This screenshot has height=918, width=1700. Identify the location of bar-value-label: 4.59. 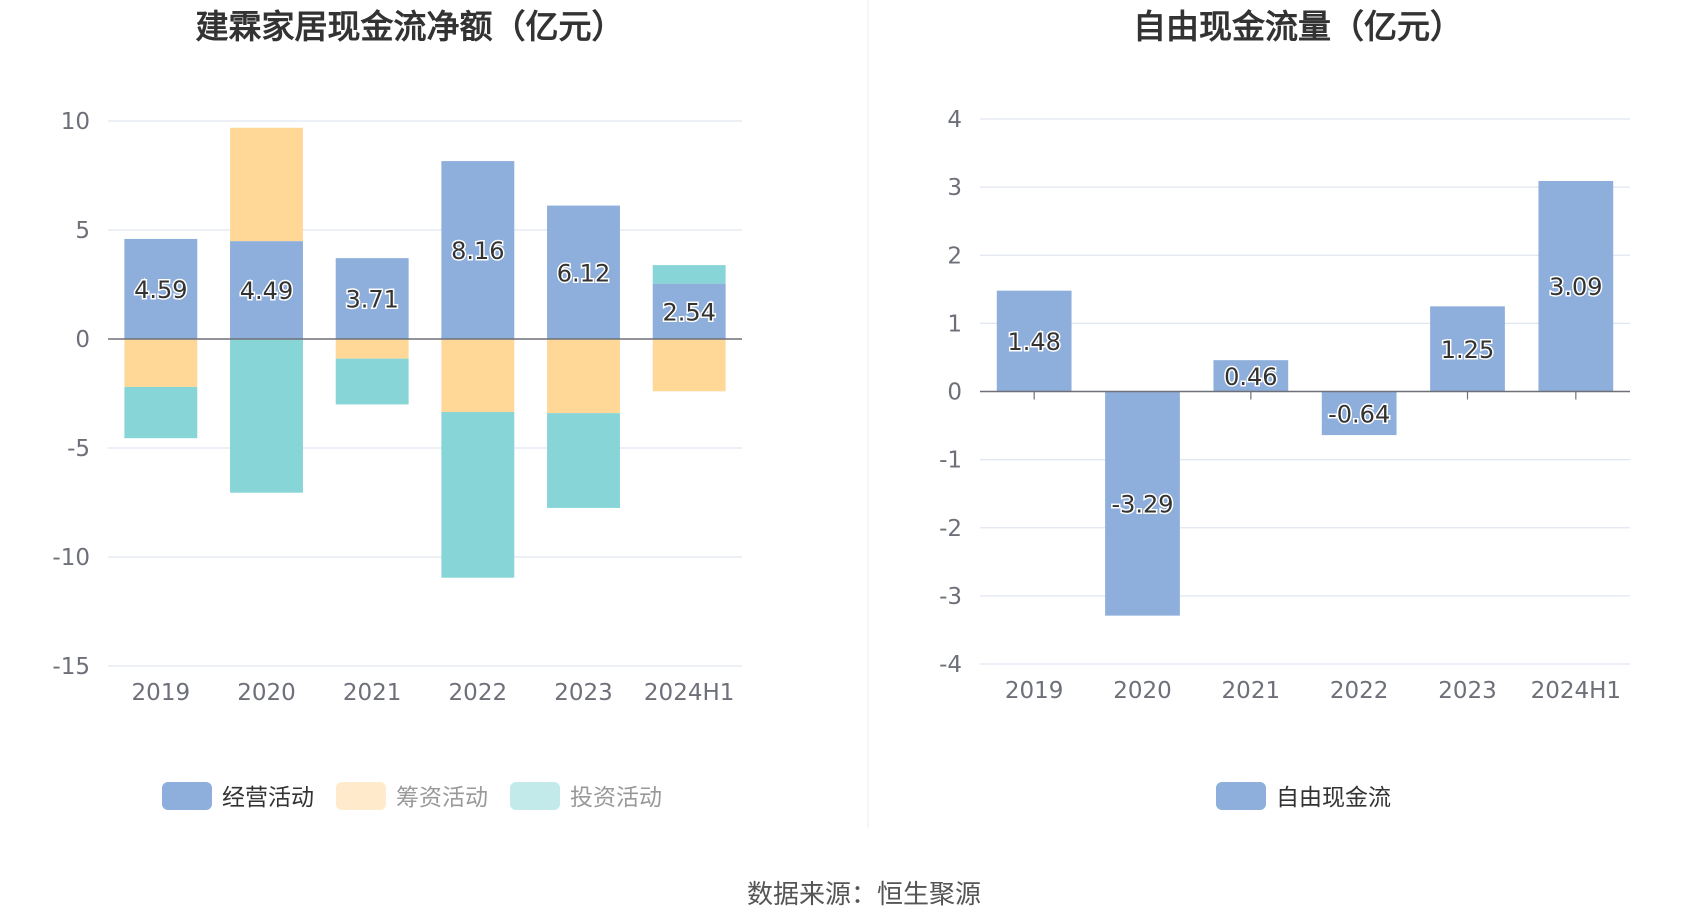
(160, 290).